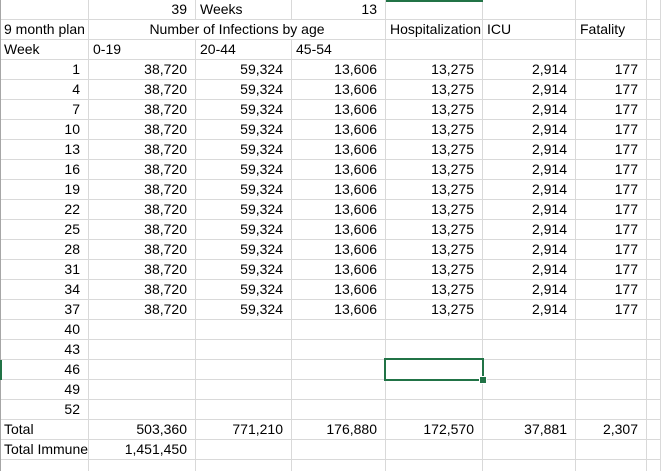 This screenshot has height=471, width=661. Describe the element at coordinates (529, 210) in the screenshot. I see `cell-F11: 2,914` at that location.